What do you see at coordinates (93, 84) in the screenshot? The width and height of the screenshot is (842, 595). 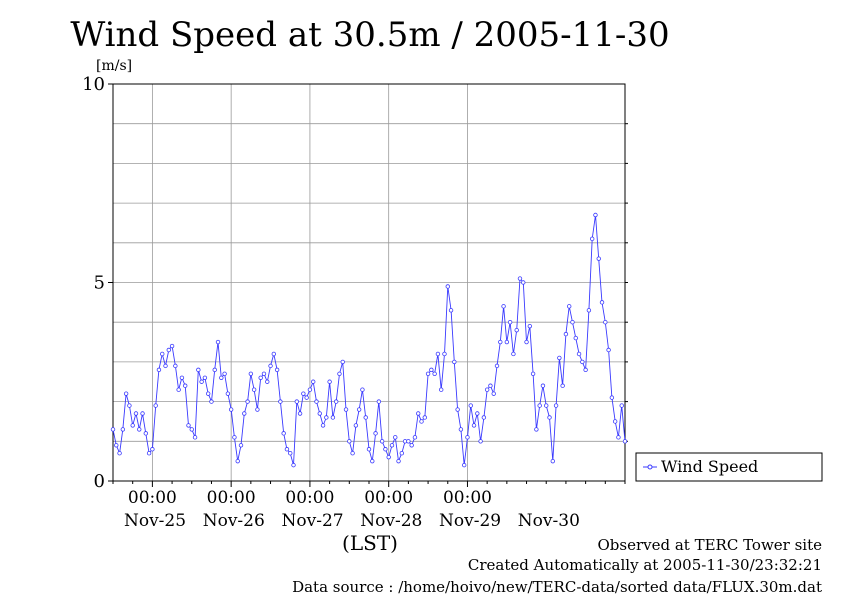 I see `y-tick-label: 10` at bounding box center [93, 84].